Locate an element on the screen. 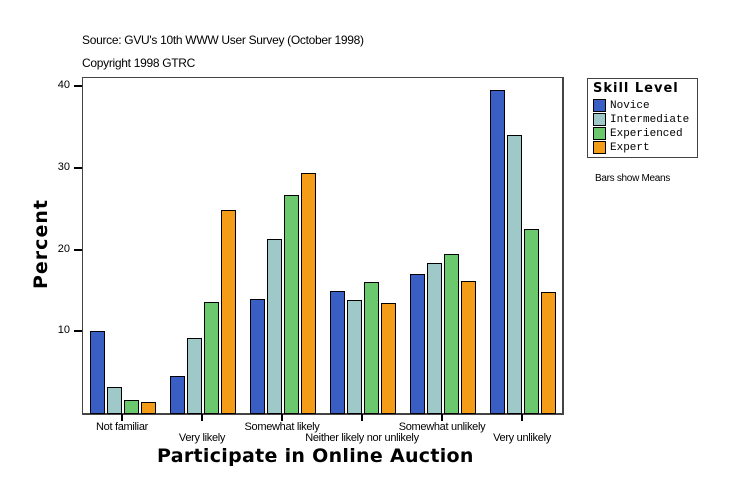 This screenshot has height=502, width=733. legend-swatch-intermediate is located at coordinates (599, 119).